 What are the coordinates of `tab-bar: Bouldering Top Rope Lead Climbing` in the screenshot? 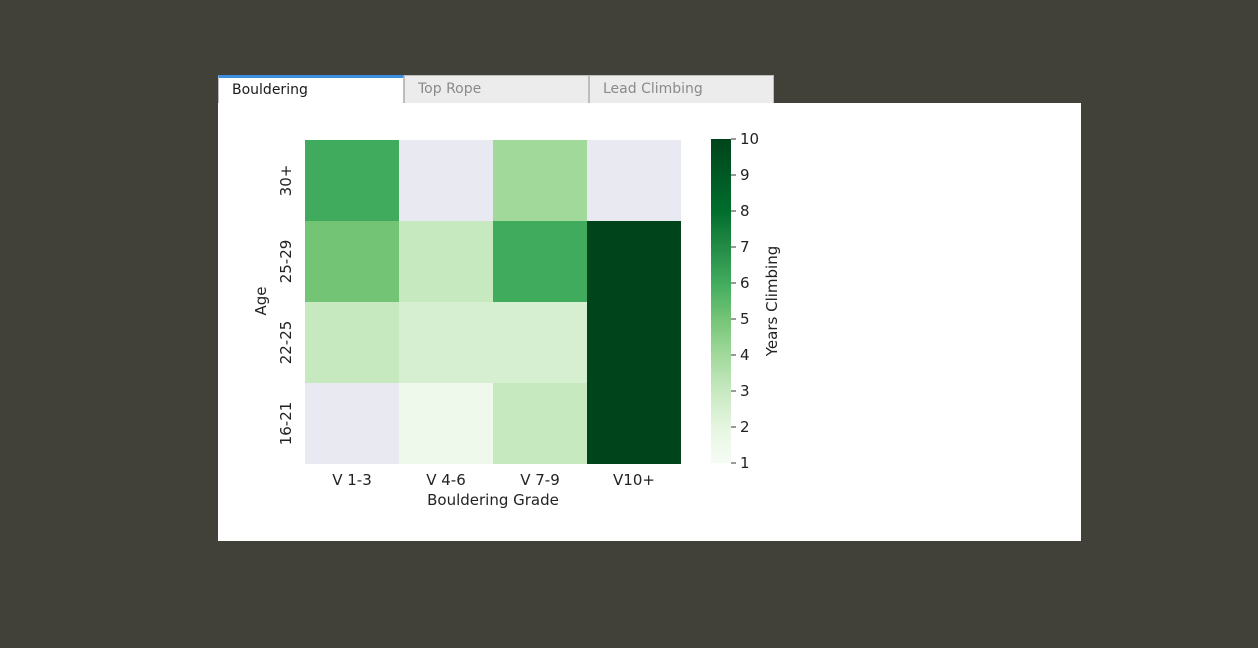 It's located at (496, 89).